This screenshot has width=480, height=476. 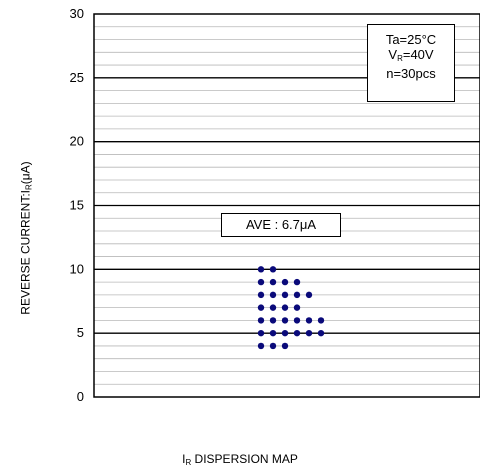 I want to click on y-tick-label: 15, so click(x=77, y=205).